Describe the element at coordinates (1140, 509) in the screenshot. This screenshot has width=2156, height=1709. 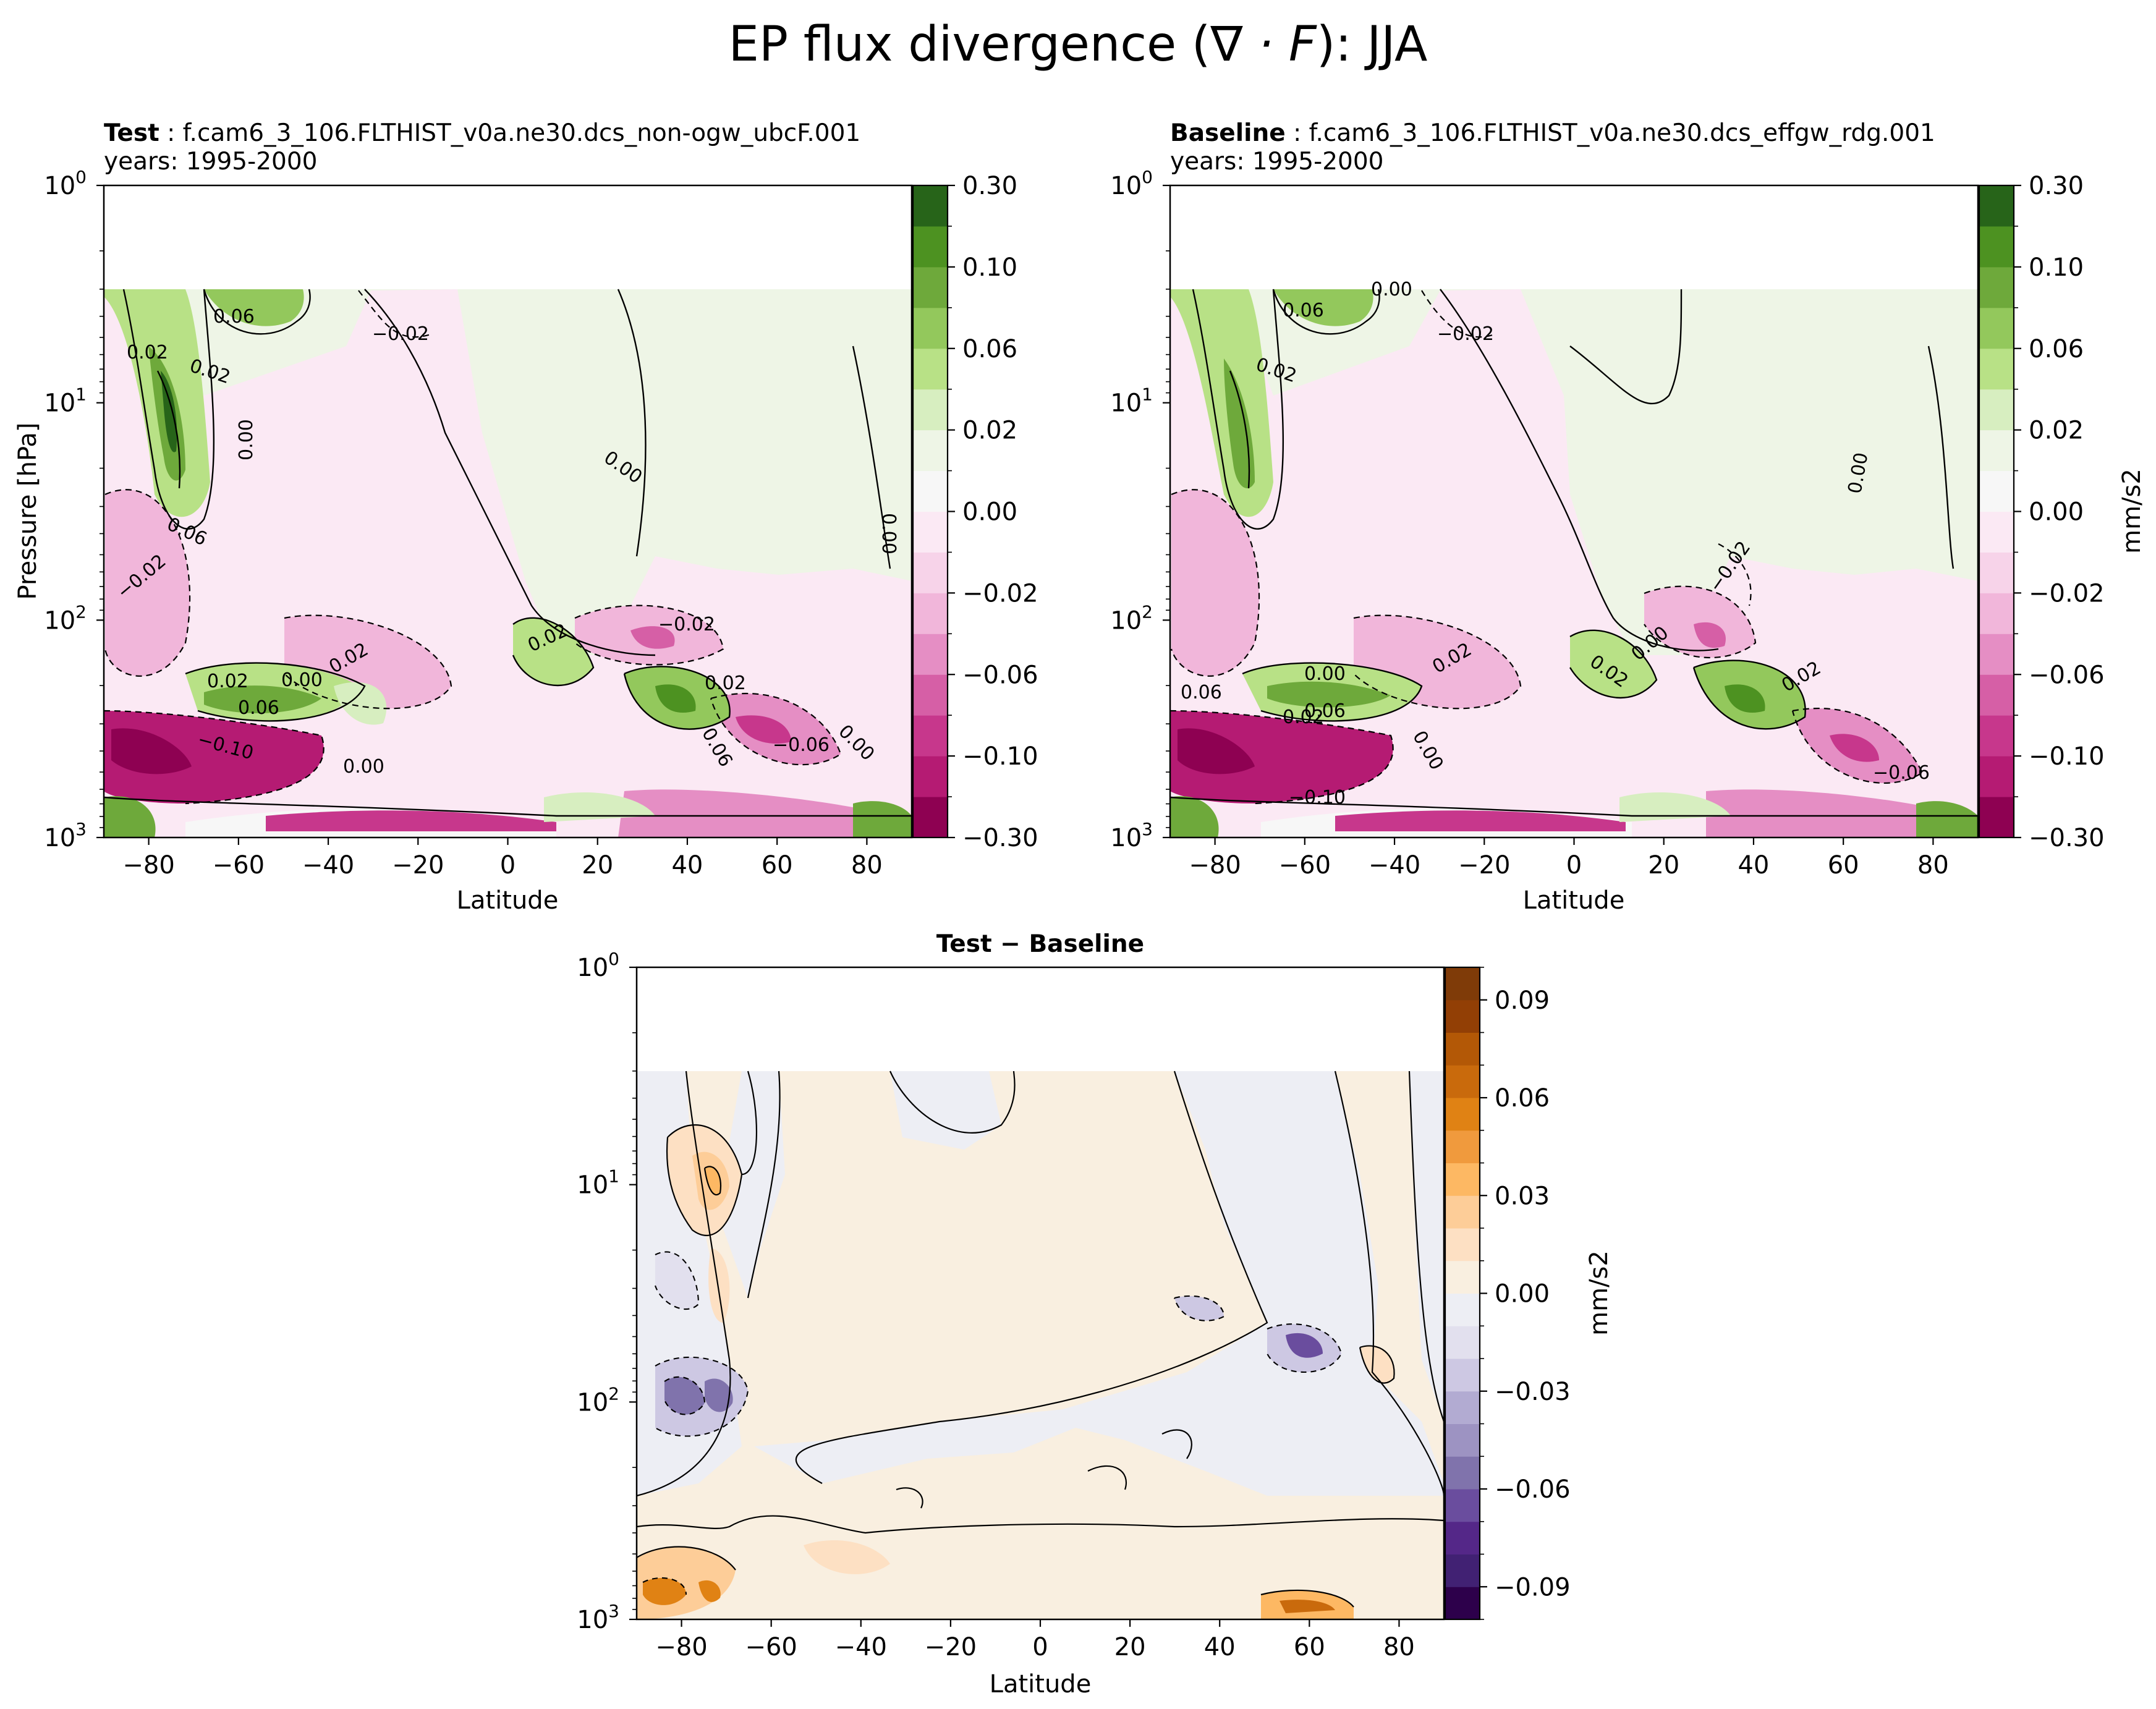
I see `panel-baseline-y-ticks: 10⁰ 10¹ 10² 10³` at that location.